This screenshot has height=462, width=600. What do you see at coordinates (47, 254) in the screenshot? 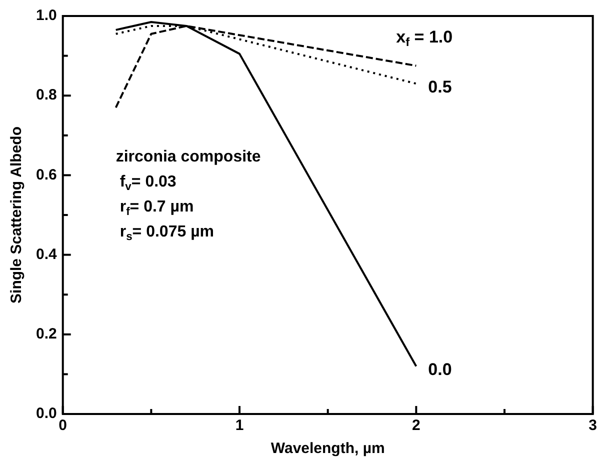
I see `y-tick-label: 0.4` at bounding box center [47, 254].